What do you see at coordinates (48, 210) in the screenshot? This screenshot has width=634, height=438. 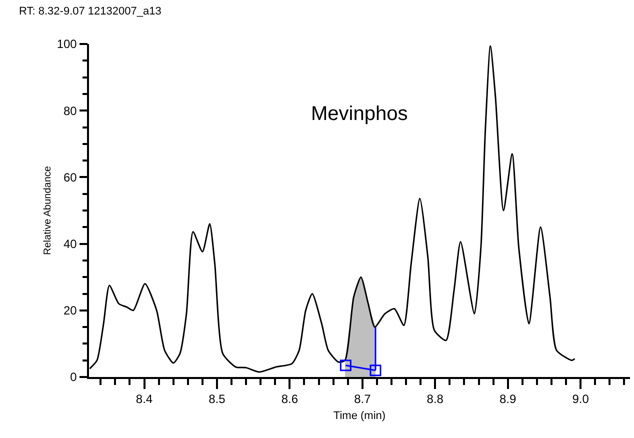 I see `y-axis-title: Relative Abundance` at bounding box center [48, 210].